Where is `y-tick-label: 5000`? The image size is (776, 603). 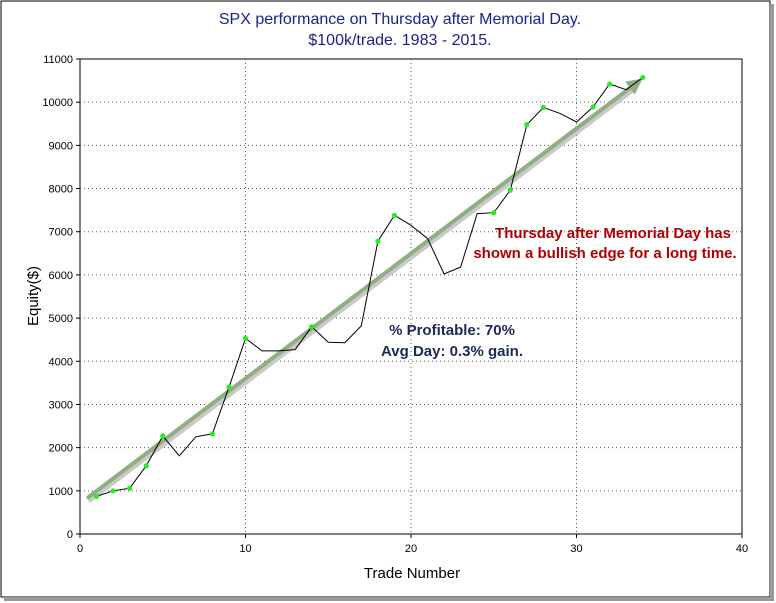 y-tick-label: 5000 is located at coordinates (61, 319).